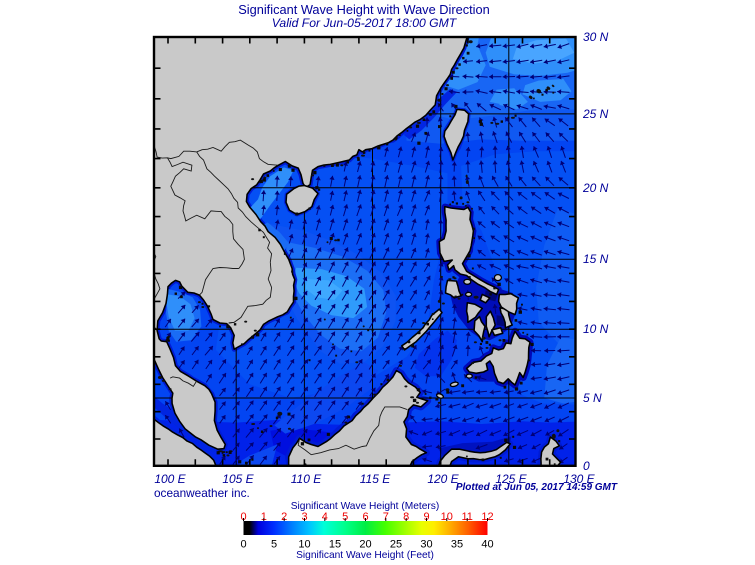 This screenshot has width=755, height=565. Describe the element at coordinates (406, 517) in the screenshot. I see `svg-text: 8` at that location.